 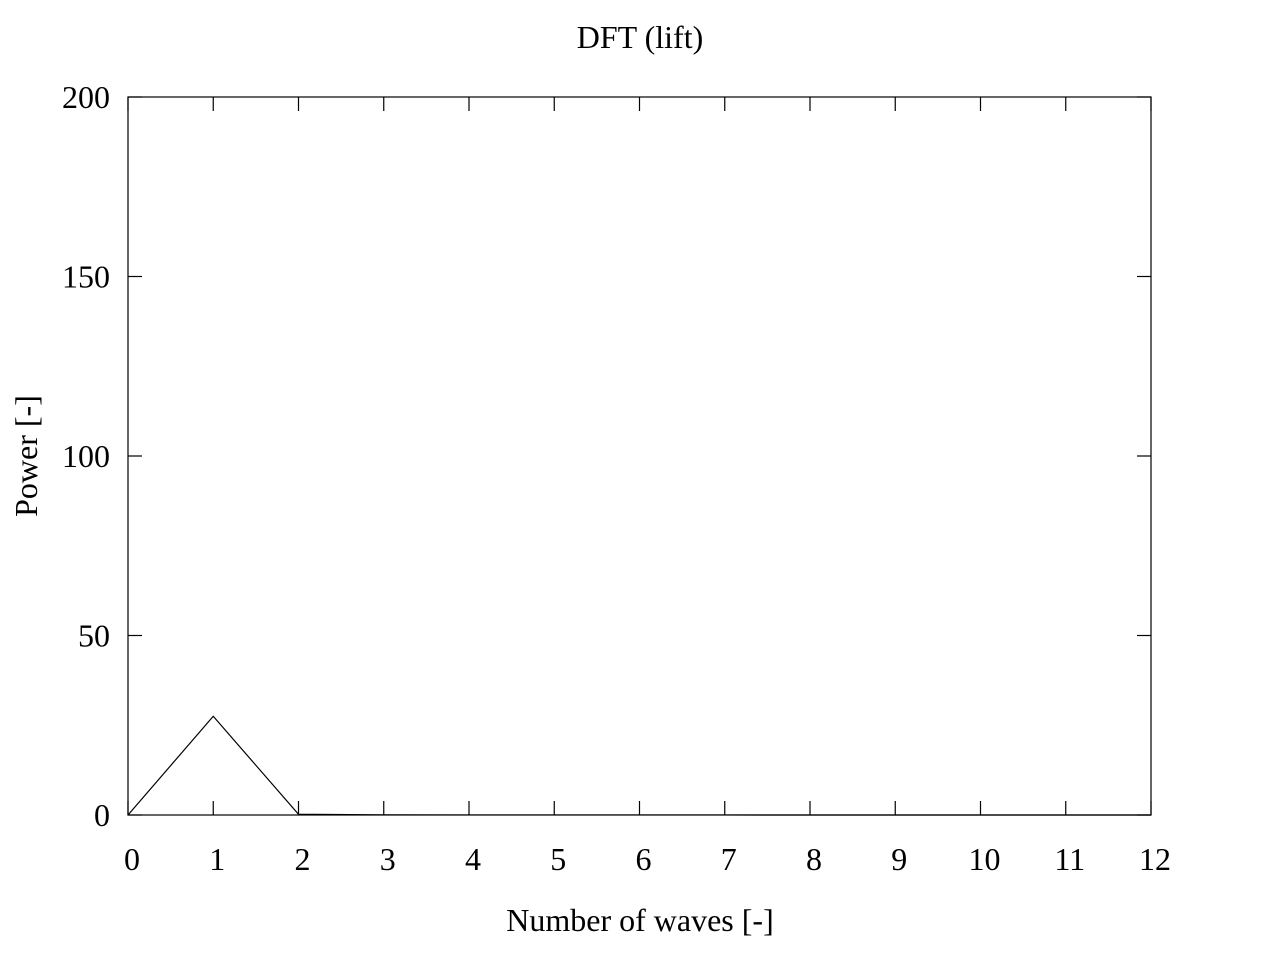 What do you see at coordinates (86, 456) in the screenshot?
I see `y-tick-label: 100` at bounding box center [86, 456].